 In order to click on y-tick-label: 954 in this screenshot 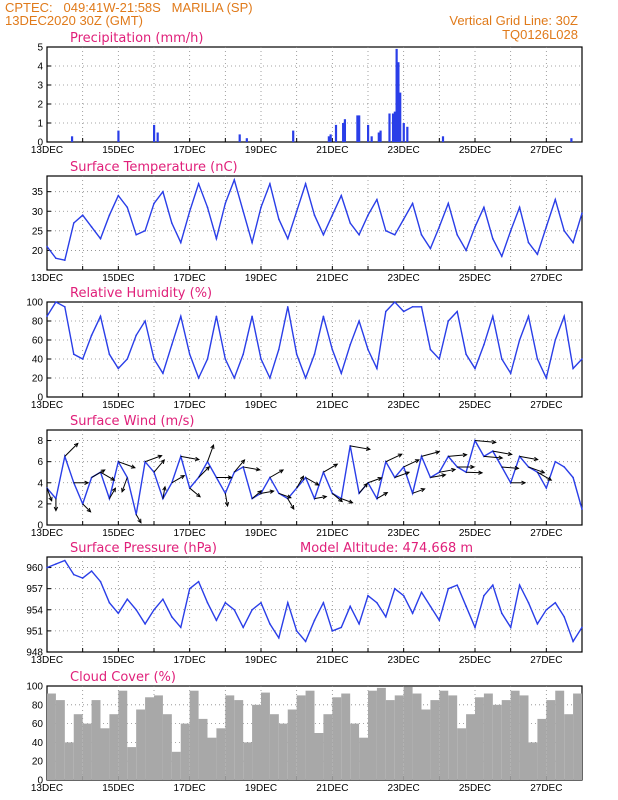, I will do `click(34, 610)`.